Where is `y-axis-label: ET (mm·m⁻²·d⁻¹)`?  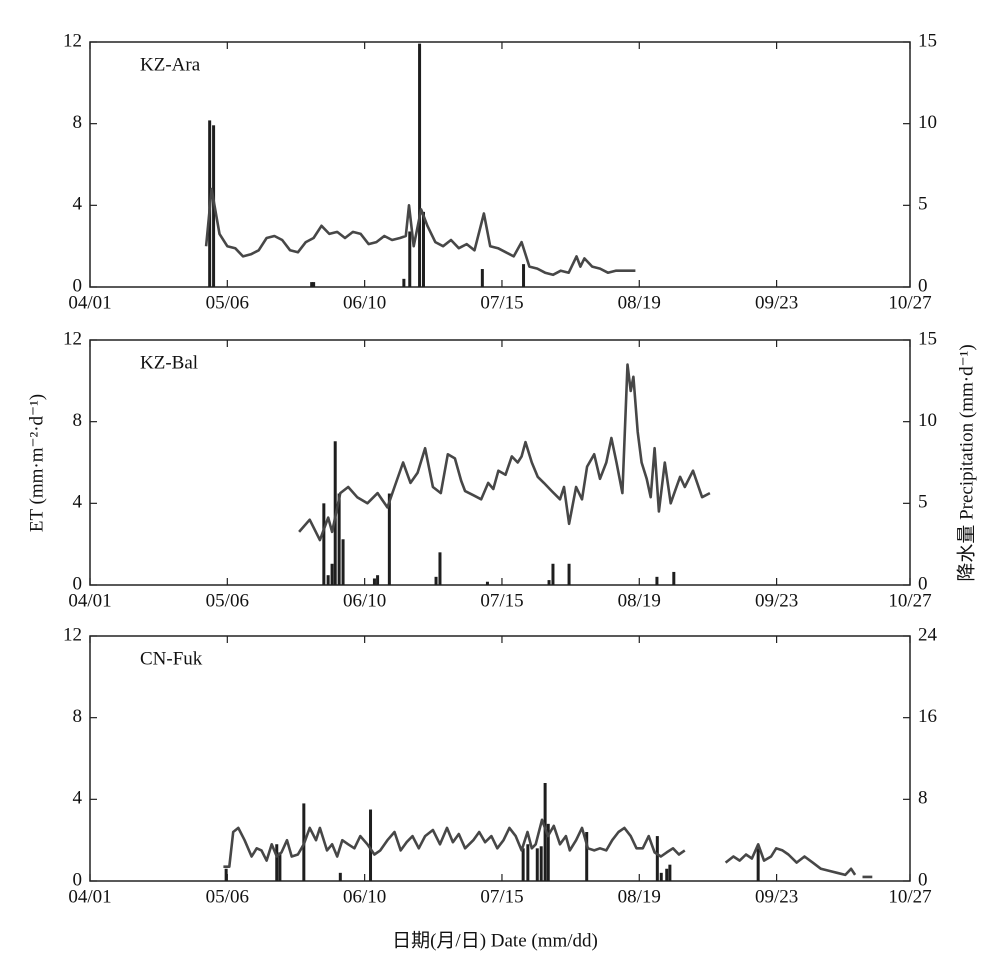 y-axis-label: ET (mm·m⁻²·d⁻¹) is located at coordinates (36, 463).